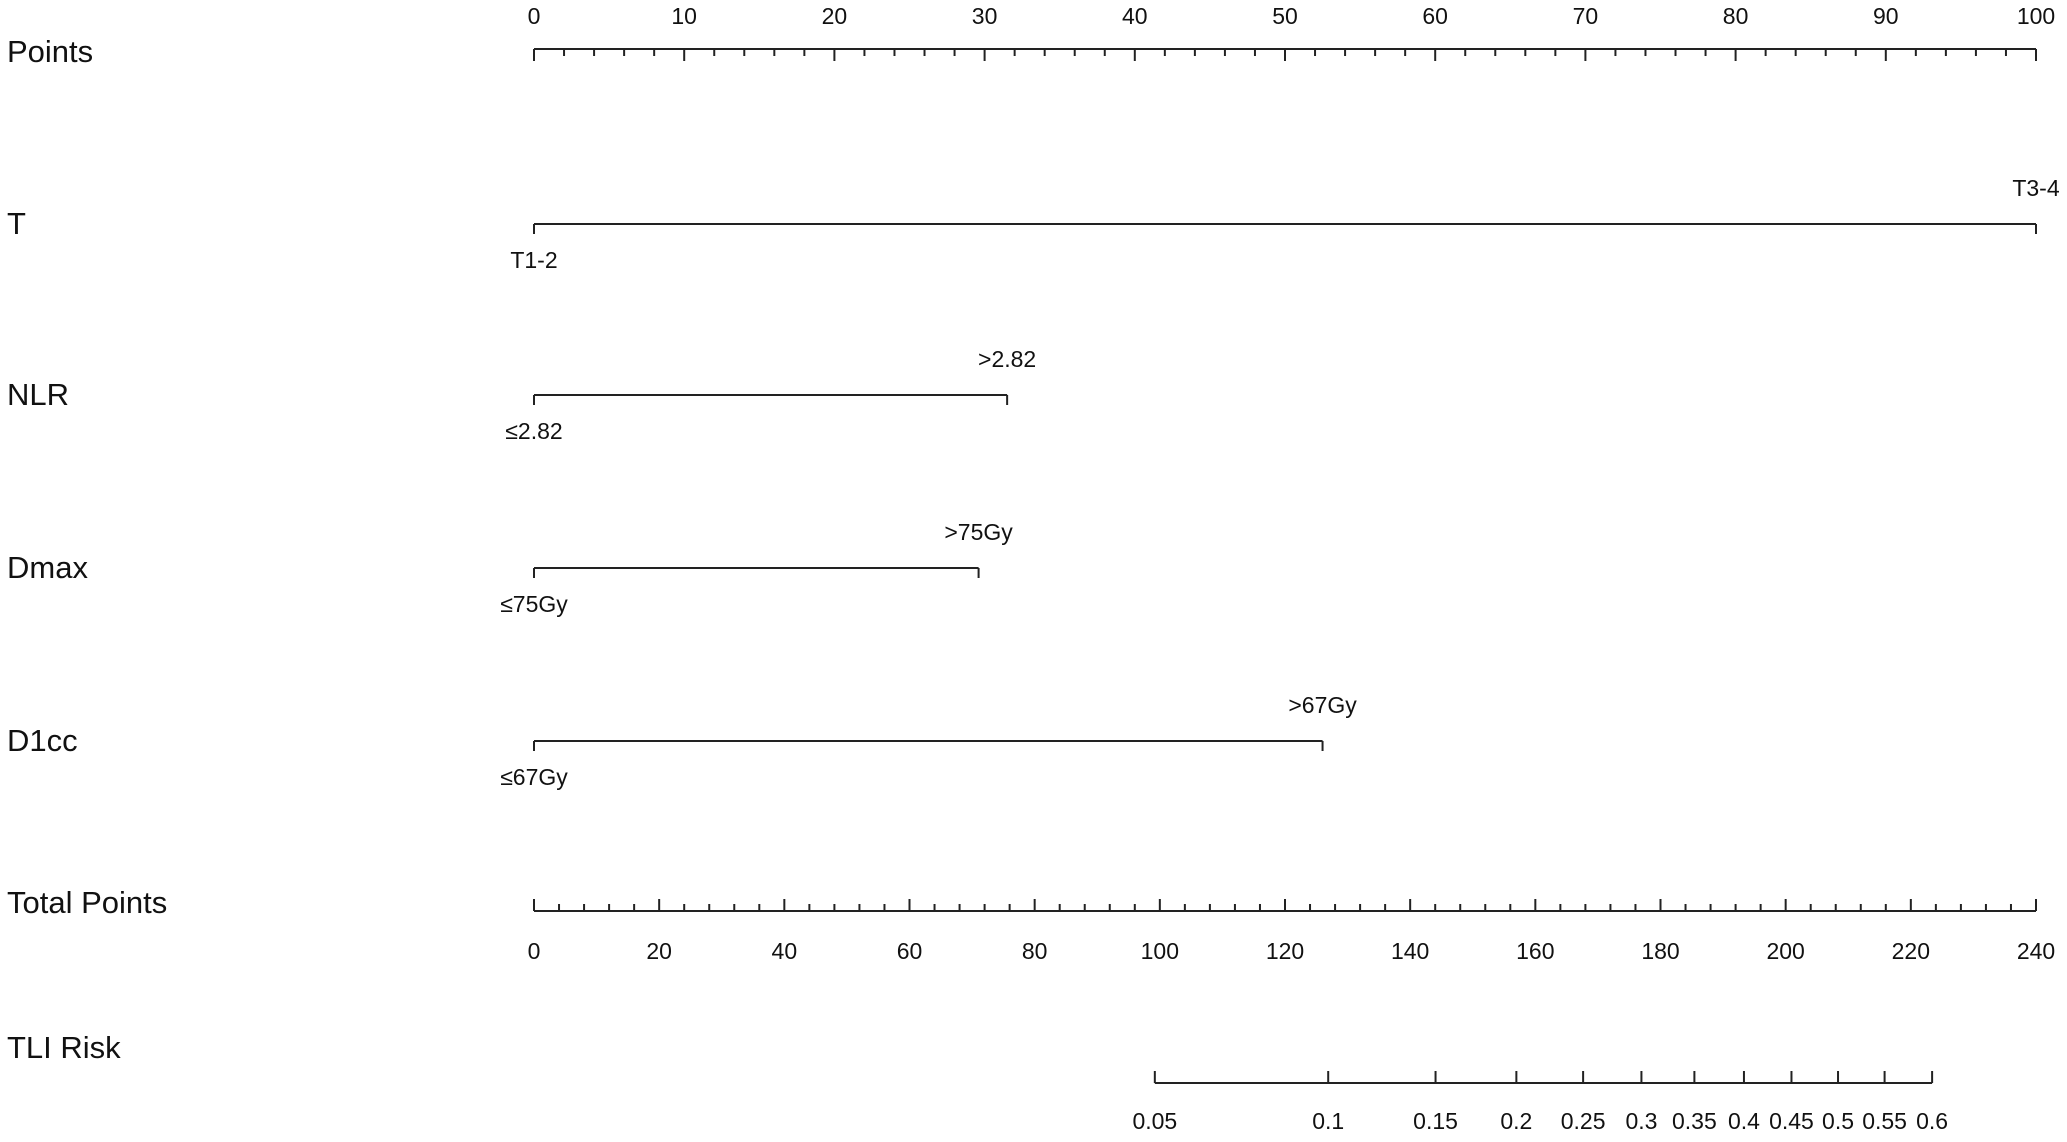  What do you see at coordinates (1410, 951) in the screenshot?
I see `tick-label: 140` at bounding box center [1410, 951].